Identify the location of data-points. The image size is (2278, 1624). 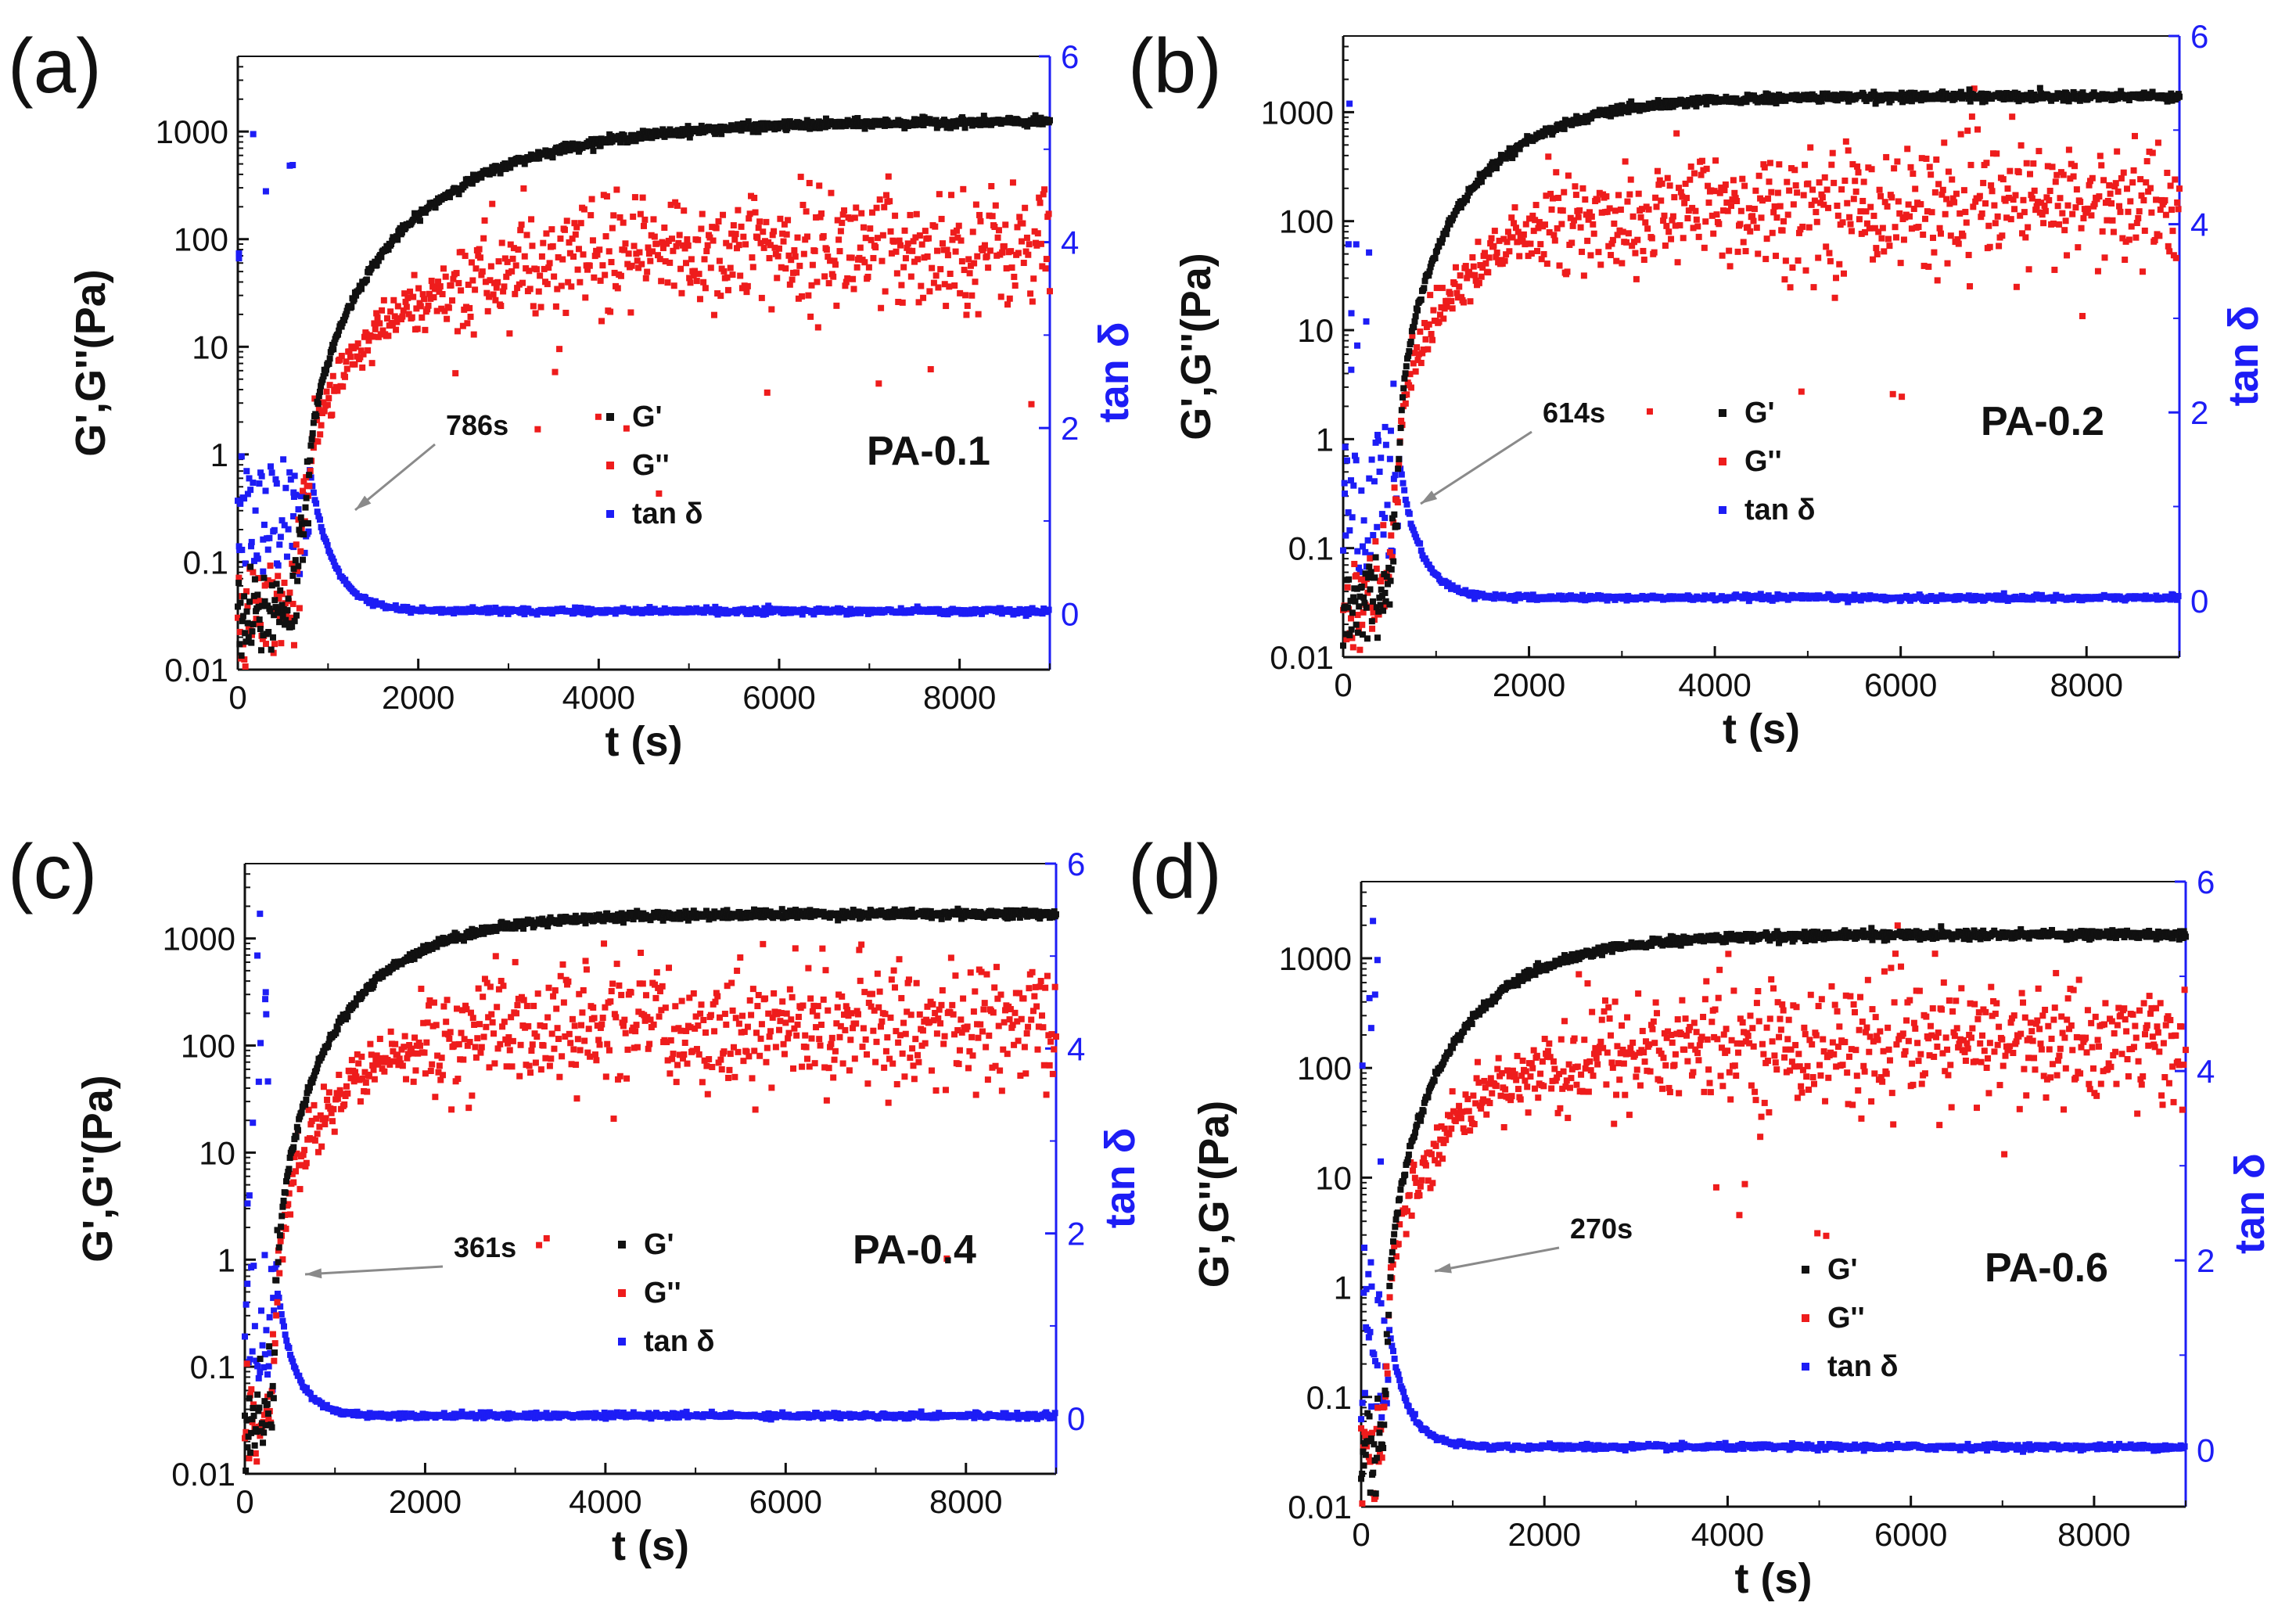
(644, 391).